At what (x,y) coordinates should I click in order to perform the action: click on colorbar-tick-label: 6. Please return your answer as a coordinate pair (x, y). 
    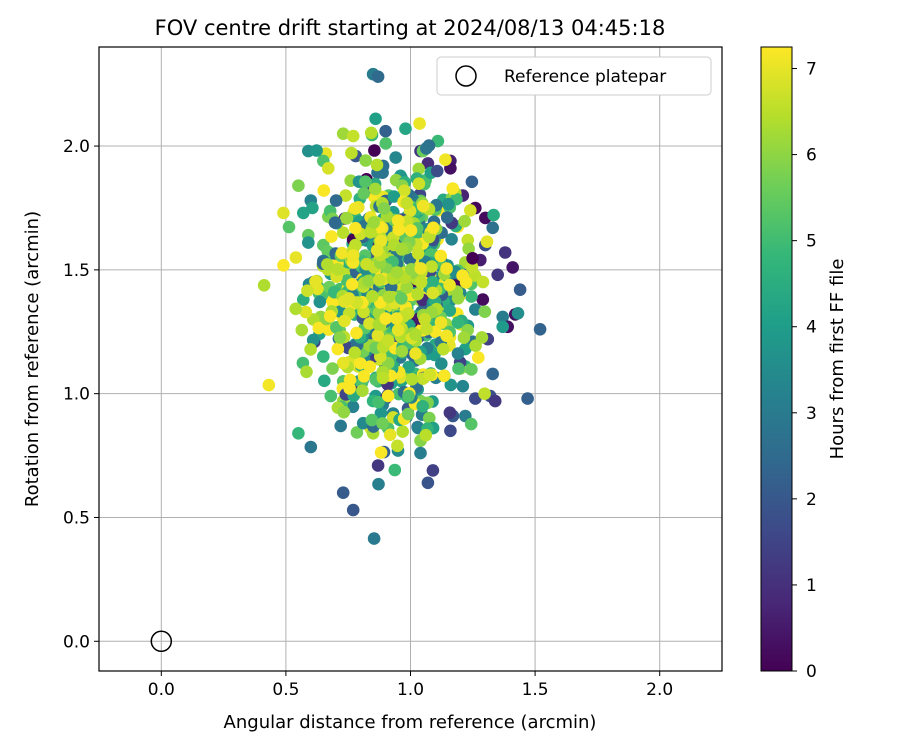
    Looking at the image, I should click on (811, 156).